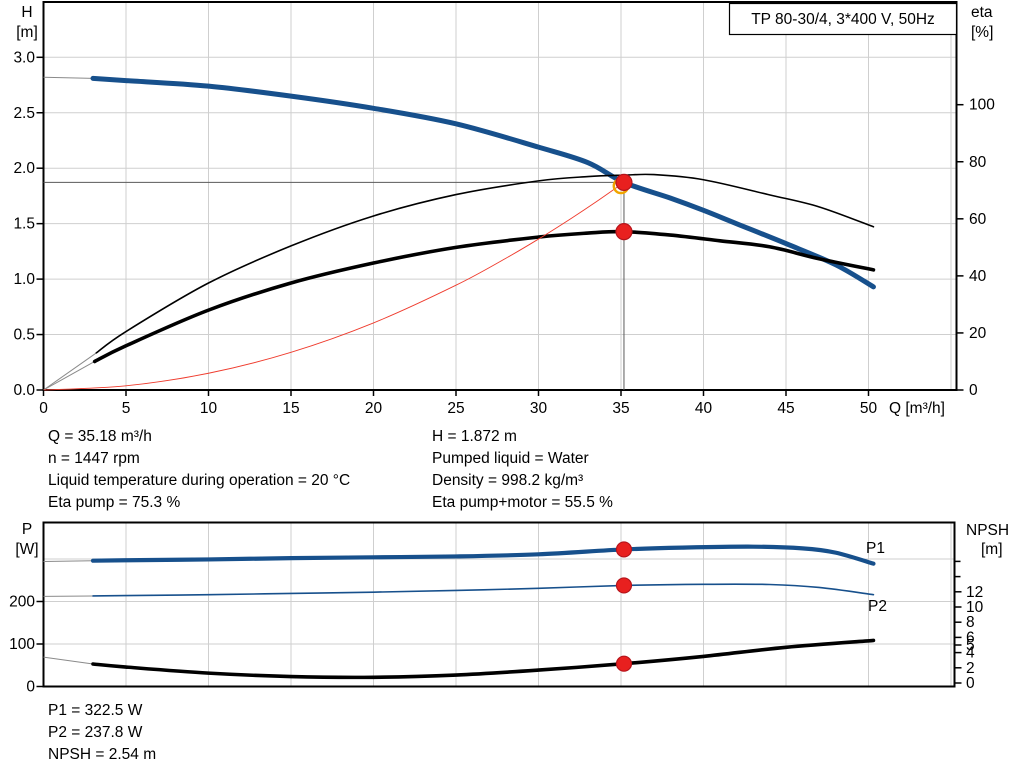  Describe the element at coordinates (68, 561) in the screenshot. I see `bottom-p1-curve-lead` at that location.